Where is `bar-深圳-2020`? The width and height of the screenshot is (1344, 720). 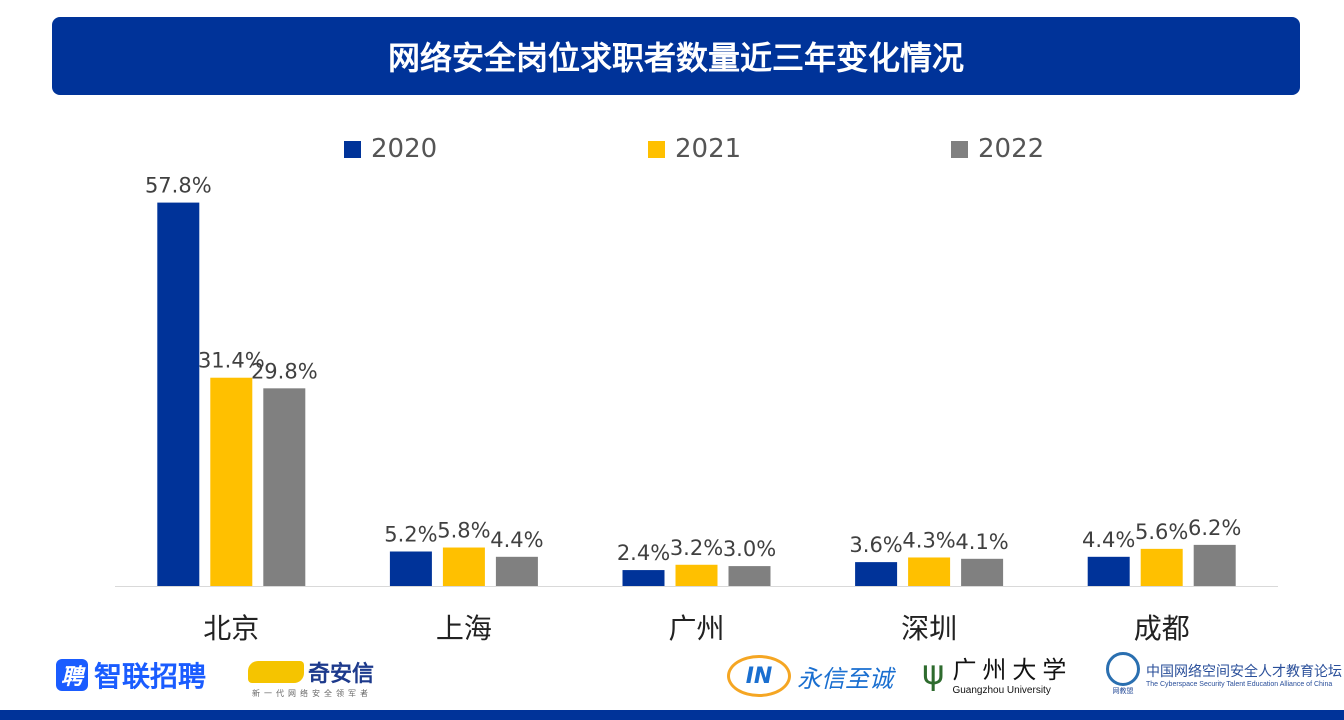 bar-深圳-2020 is located at coordinates (876, 574).